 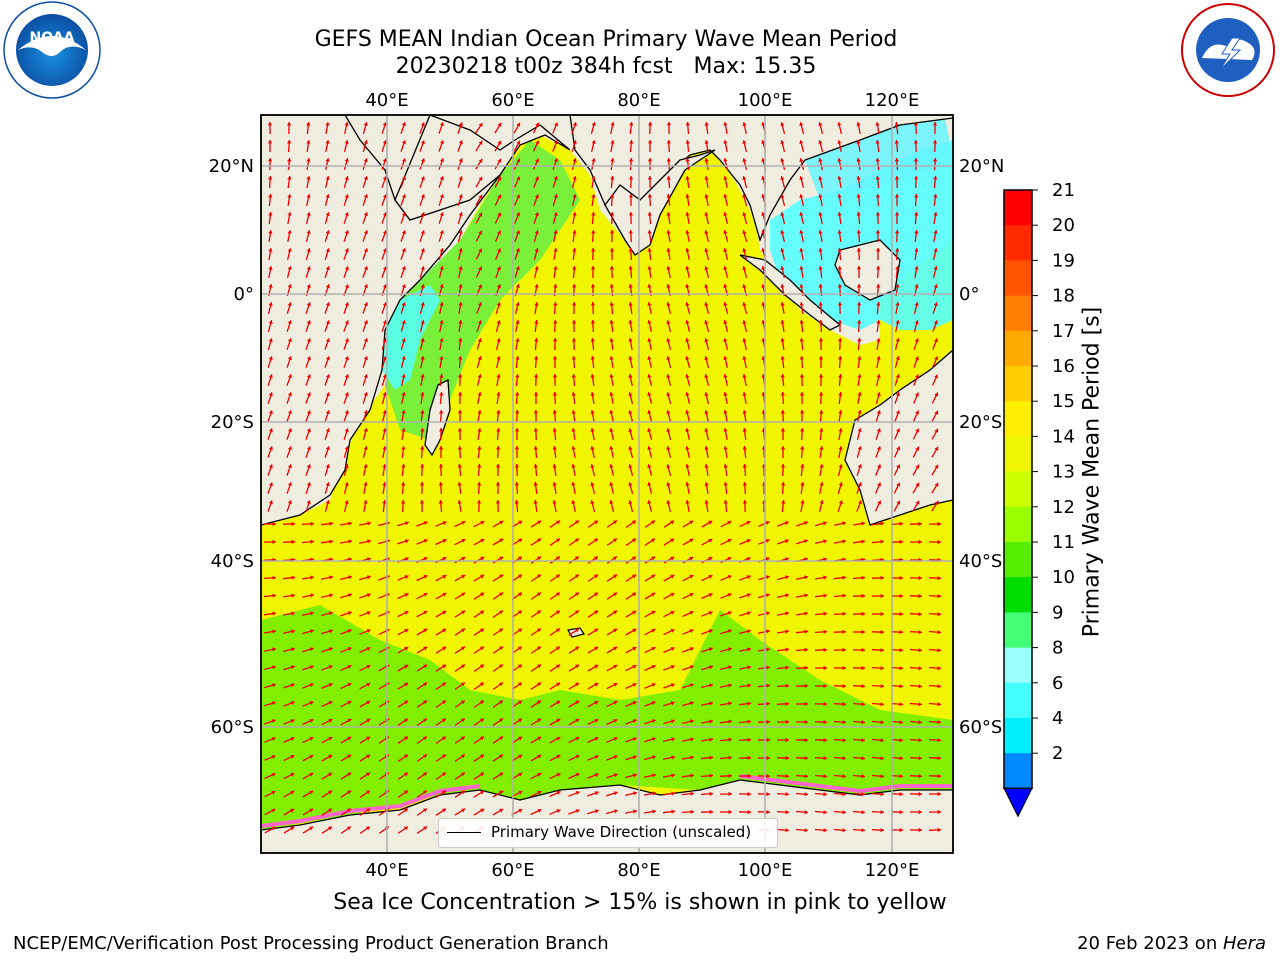 What do you see at coordinates (52, 50) in the screenshot?
I see `noaa-logo: NOAA` at bounding box center [52, 50].